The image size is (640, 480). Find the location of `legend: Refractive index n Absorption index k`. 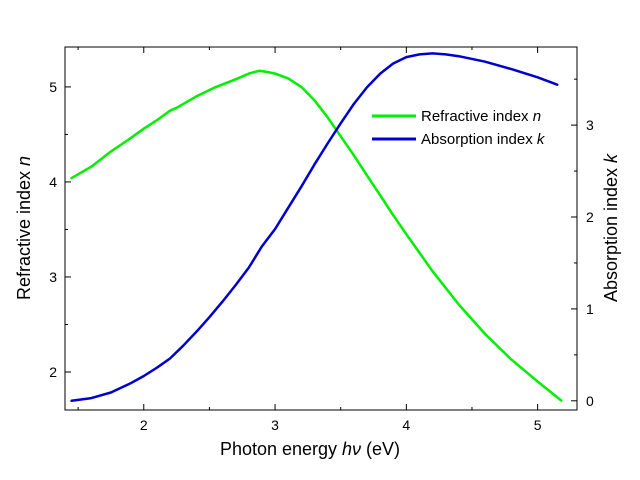

legend: Refractive index n Absorption index k is located at coordinates (459, 128).